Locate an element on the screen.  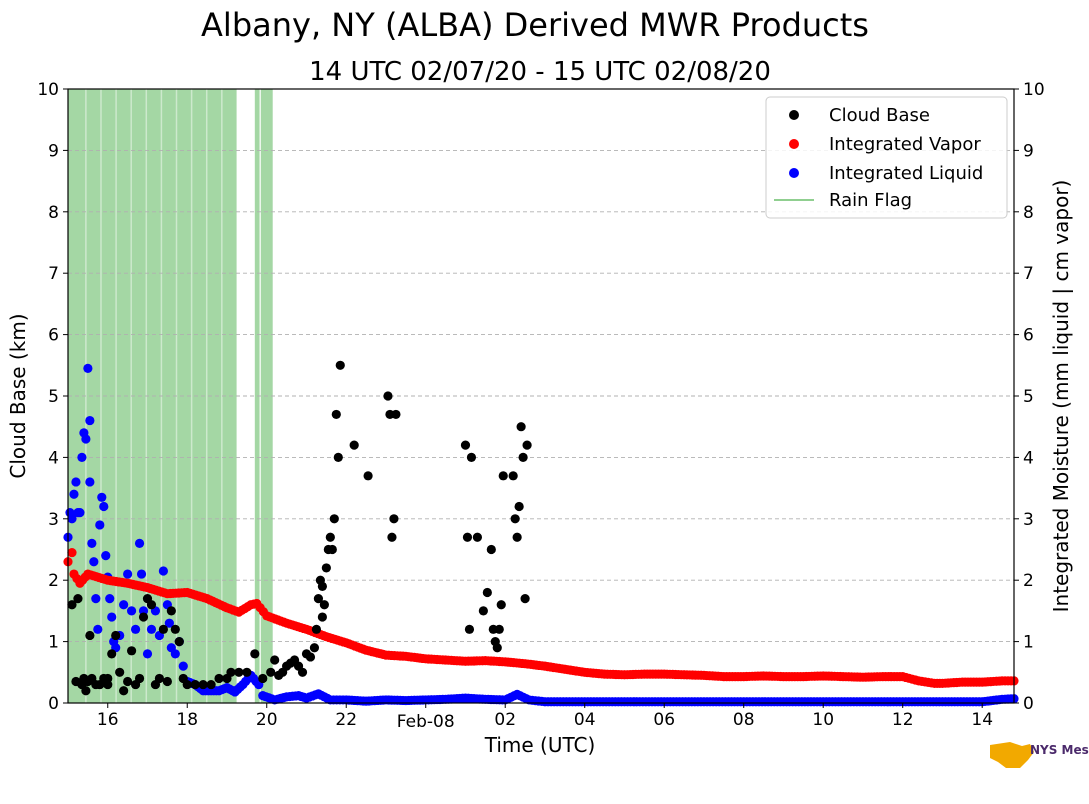
y-tick-label-right: 0 is located at coordinates (1028, 704).